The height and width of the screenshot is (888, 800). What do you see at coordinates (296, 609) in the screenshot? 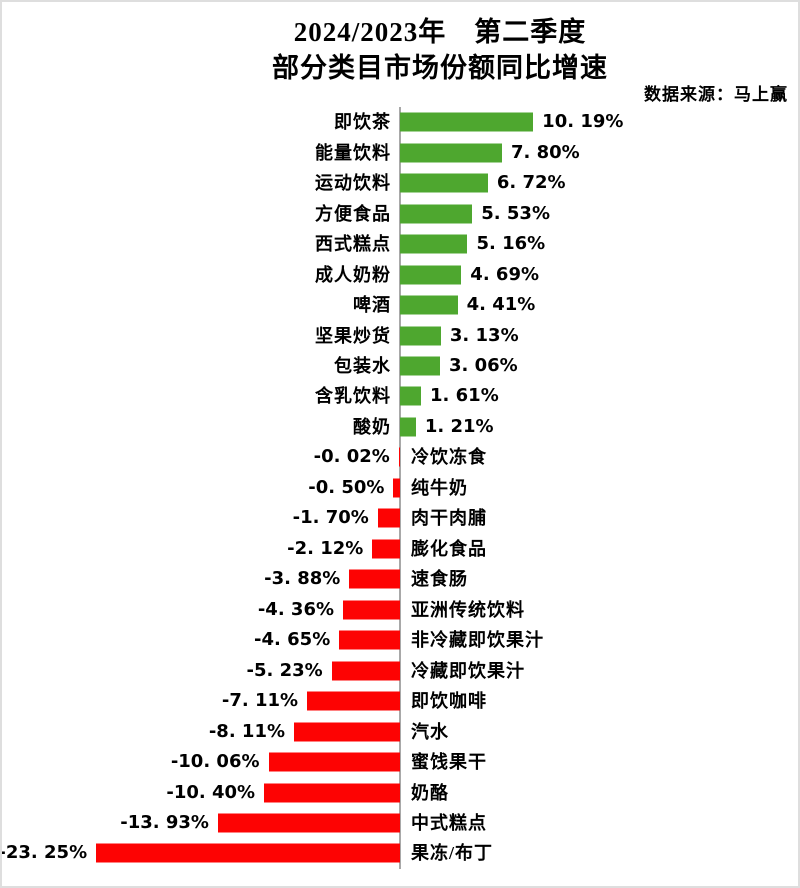
I see `value-label: -4. 36%` at bounding box center [296, 609].